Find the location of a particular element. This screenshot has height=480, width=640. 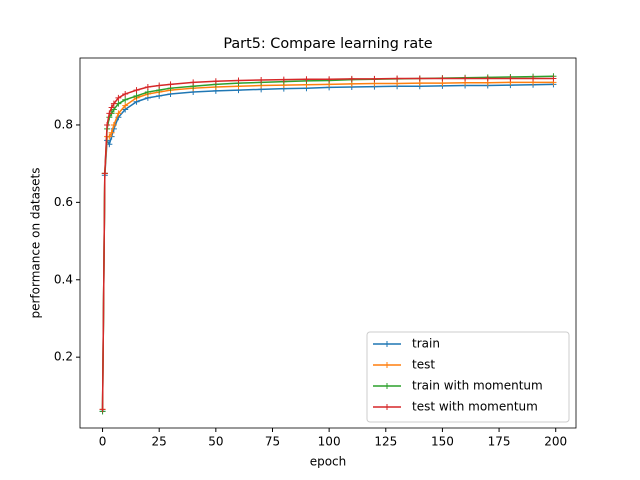

x-tick-label: 150 is located at coordinates (442, 442).